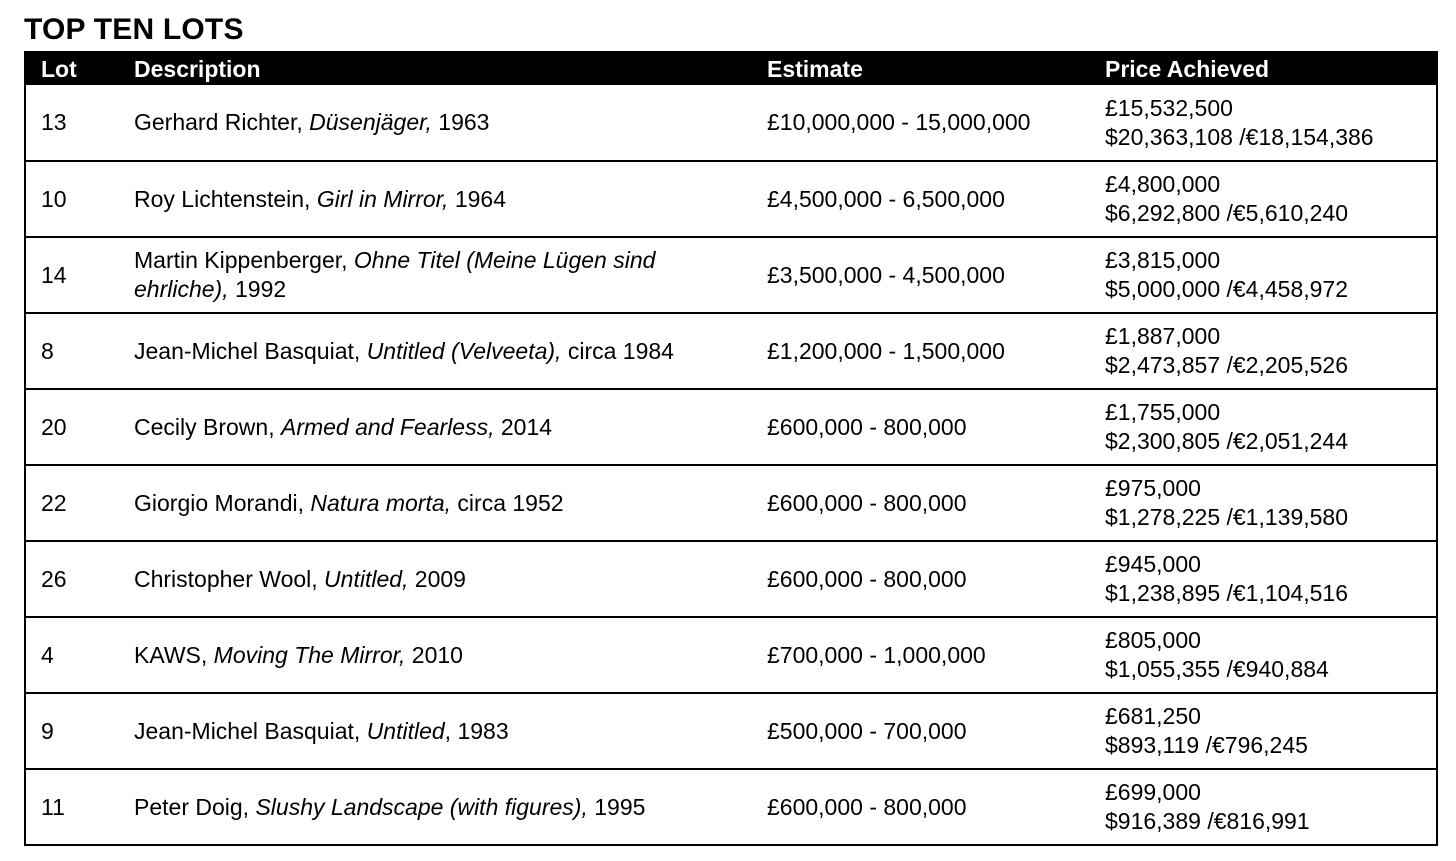 The height and width of the screenshot is (861, 1456). What do you see at coordinates (1227, 365) in the screenshot?
I see `price-usd-eur: $2,473,857 /€2,205,526` at bounding box center [1227, 365].